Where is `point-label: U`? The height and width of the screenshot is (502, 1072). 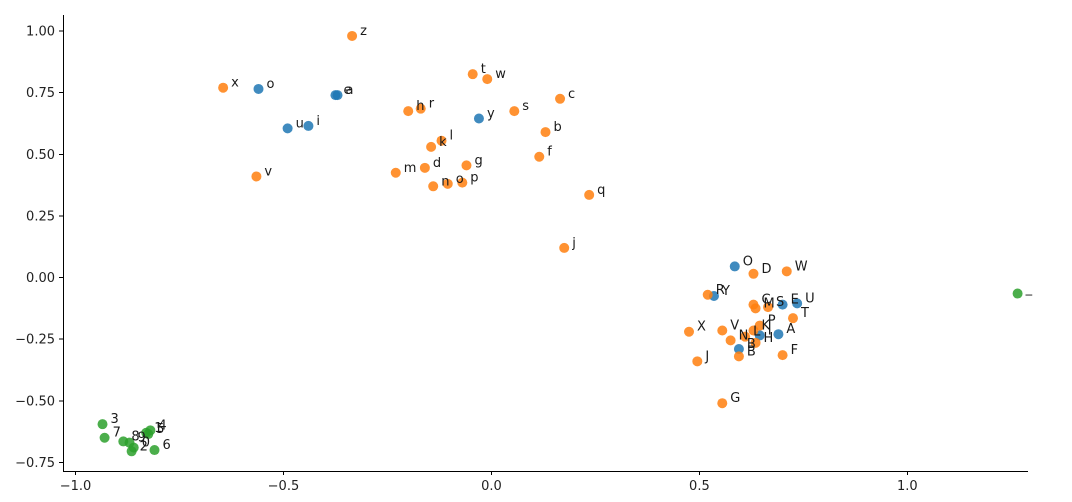 point-label: U is located at coordinates (810, 298).